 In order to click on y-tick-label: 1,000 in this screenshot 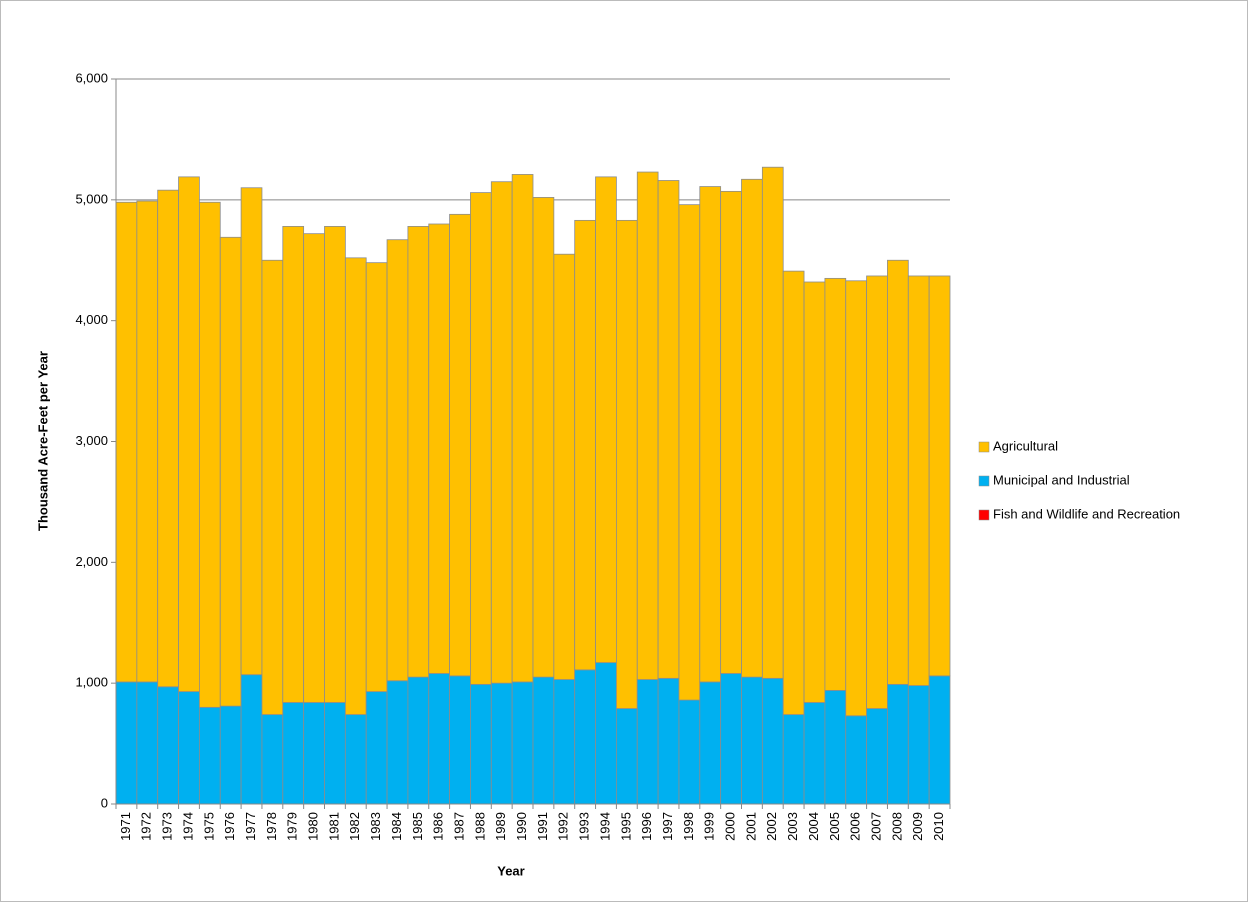, I will do `click(91, 682)`.